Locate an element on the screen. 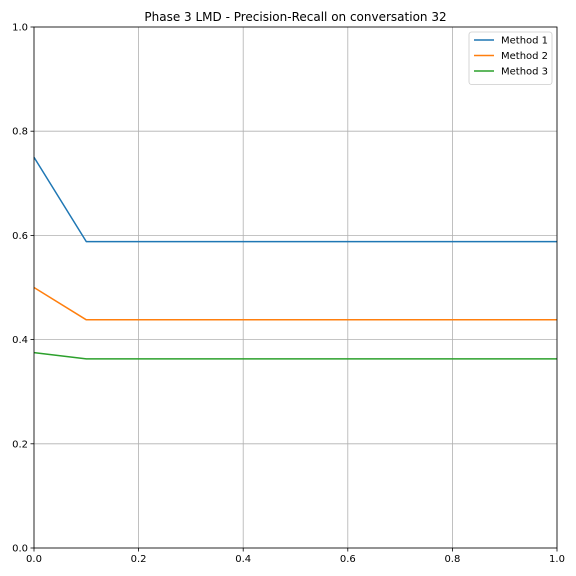 Image resolution: width=576 pixels, height=576 pixels. x-tick-label: 0.4 is located at coordinates (243, 559).